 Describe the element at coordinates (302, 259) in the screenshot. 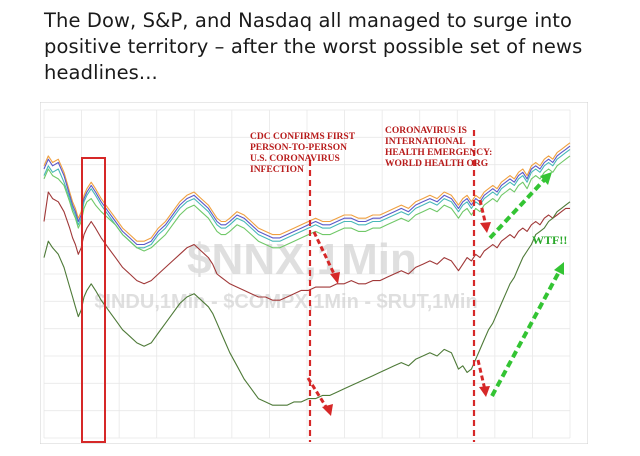

I see `watermark-main: $NNX,1Min` at that location.